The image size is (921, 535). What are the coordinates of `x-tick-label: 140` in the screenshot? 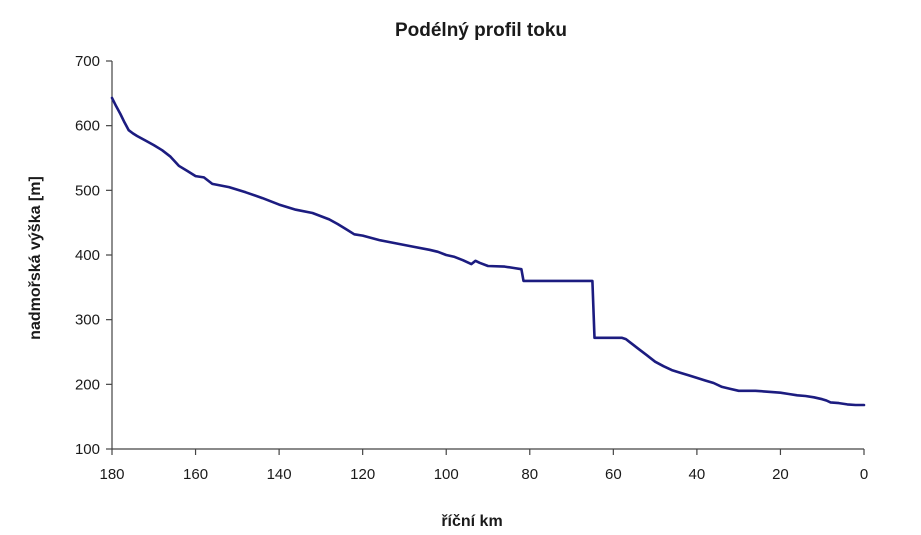 It's located at (279, 474).